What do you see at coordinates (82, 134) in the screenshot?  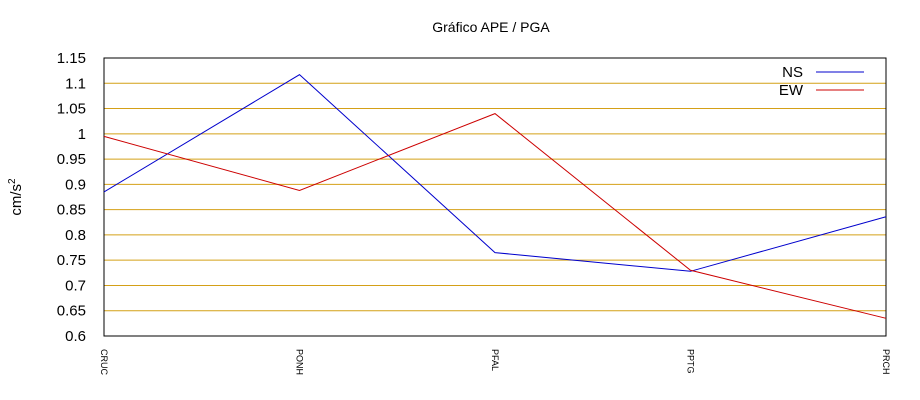 I see `y-tick-label: 1` at bounding box center [82, 134].